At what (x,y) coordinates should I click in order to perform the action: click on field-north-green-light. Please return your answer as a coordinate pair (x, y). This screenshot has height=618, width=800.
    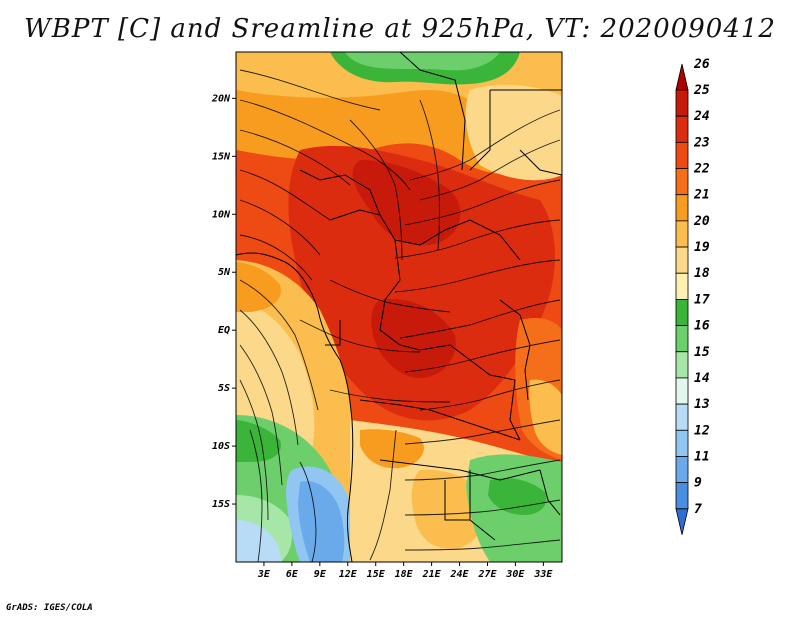
    Looking at the image, I should click on (422, 61).